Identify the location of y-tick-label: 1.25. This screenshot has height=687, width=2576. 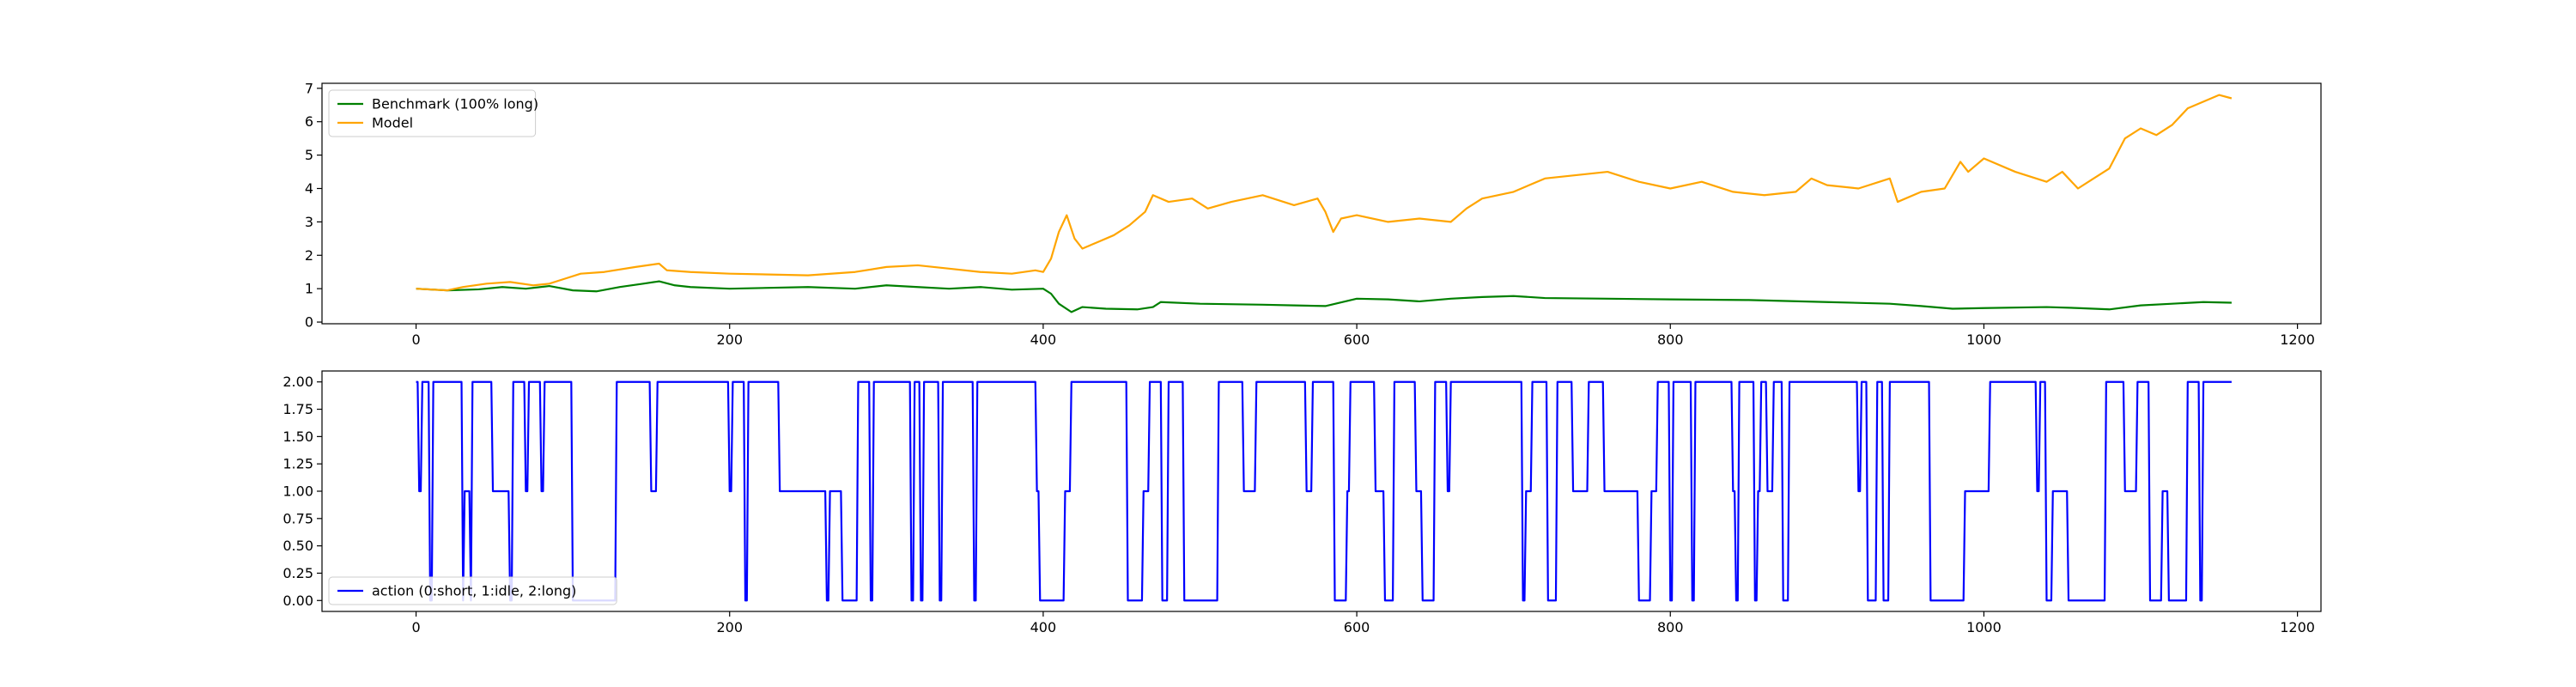
(298, 464).